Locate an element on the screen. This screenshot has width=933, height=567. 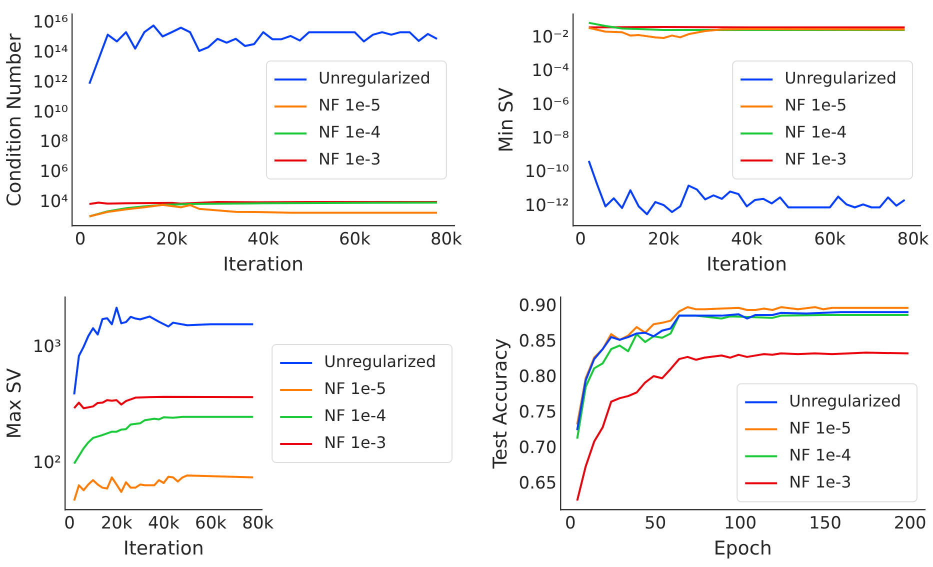
y-tick-label: 10⁶ is located at coordinates (54, 172).